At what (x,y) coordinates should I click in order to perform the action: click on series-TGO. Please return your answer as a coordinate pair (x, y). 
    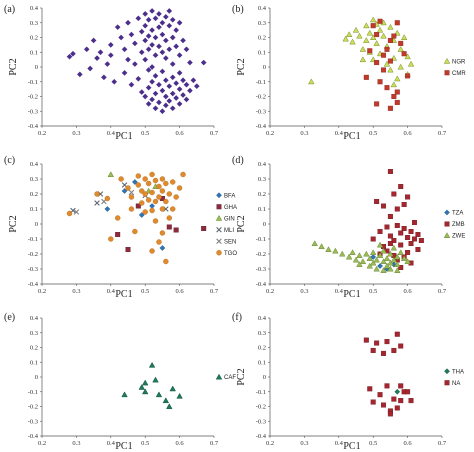
    Looking at the image, I should click on (126, 218).